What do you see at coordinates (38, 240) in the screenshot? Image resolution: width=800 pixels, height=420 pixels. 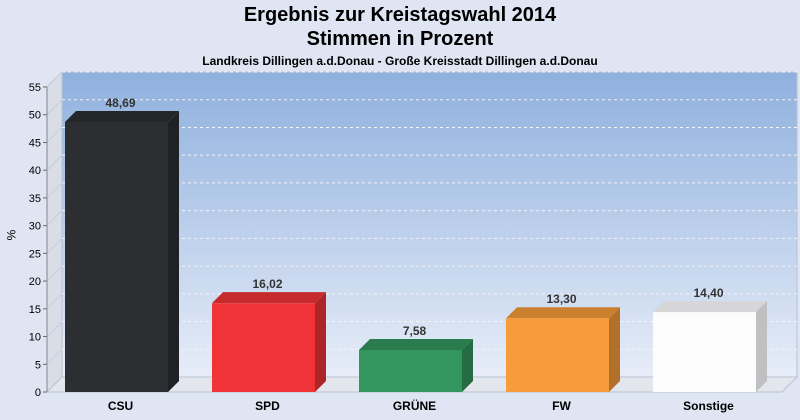 I see `y-axis-ticks: 0 5 10 15 20 25 30 35 40 45 50 55` at bounding box center [38, 240].